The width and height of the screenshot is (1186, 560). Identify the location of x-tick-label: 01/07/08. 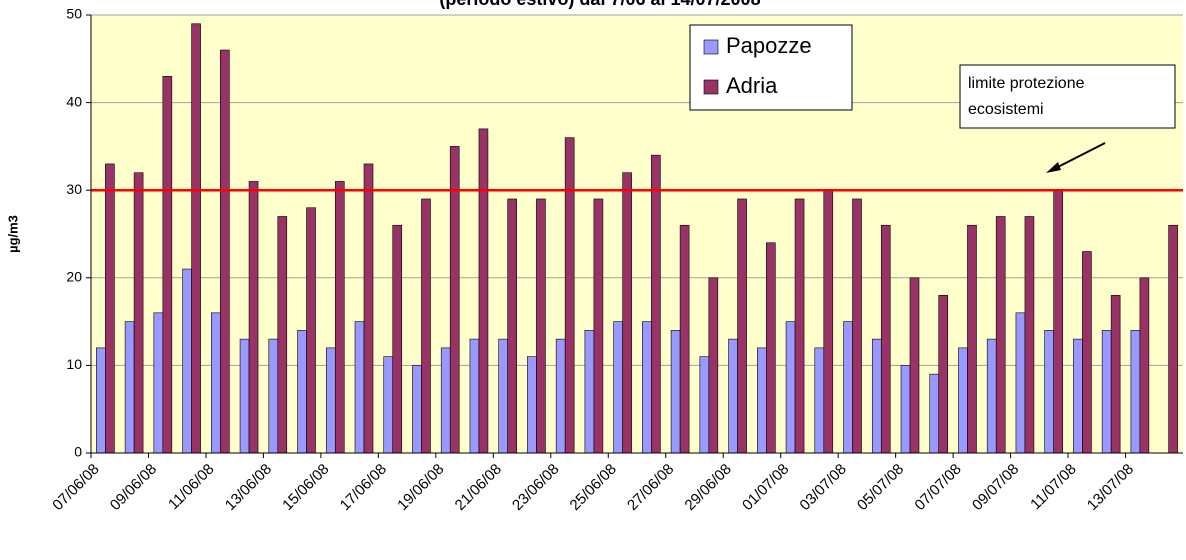
(765, 487).